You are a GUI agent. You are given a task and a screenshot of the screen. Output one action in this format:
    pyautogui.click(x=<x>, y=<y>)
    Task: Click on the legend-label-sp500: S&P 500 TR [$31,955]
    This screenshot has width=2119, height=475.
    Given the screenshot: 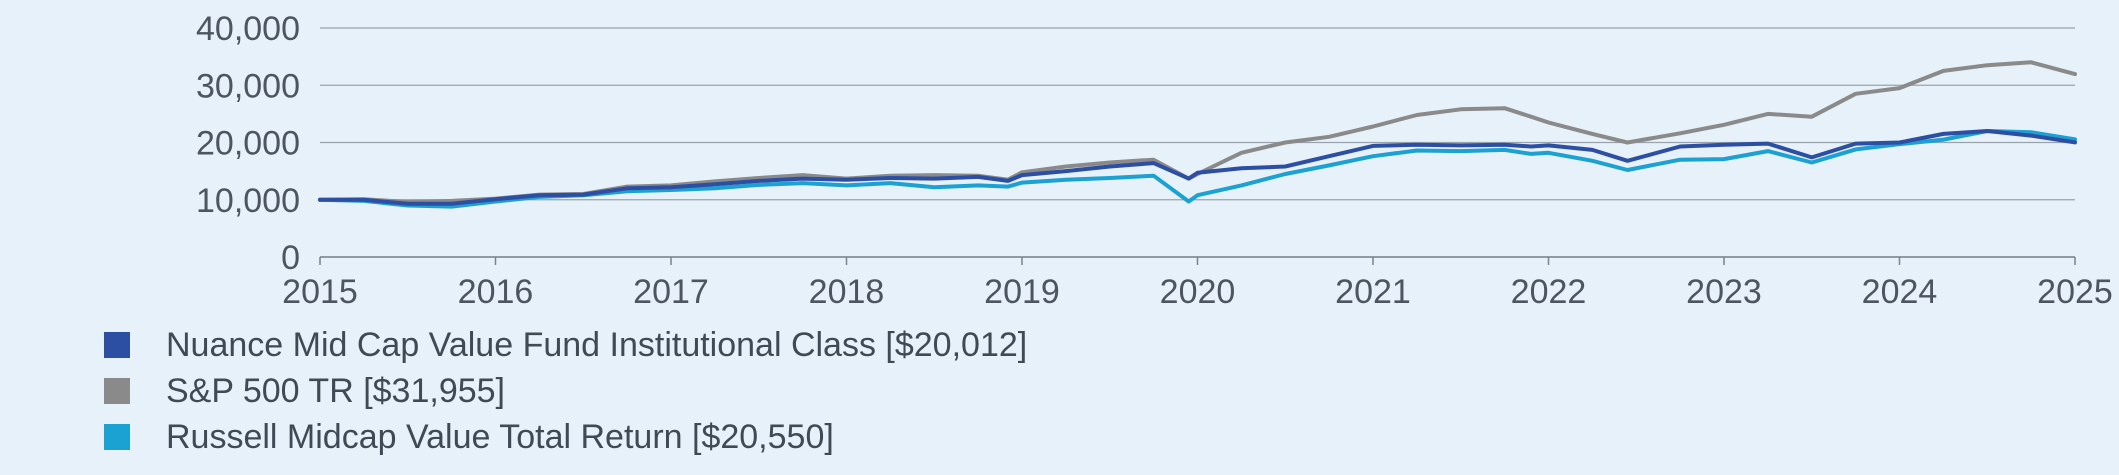 What is the action you would take?
    pyautogui.click(x=335, y=390)
    